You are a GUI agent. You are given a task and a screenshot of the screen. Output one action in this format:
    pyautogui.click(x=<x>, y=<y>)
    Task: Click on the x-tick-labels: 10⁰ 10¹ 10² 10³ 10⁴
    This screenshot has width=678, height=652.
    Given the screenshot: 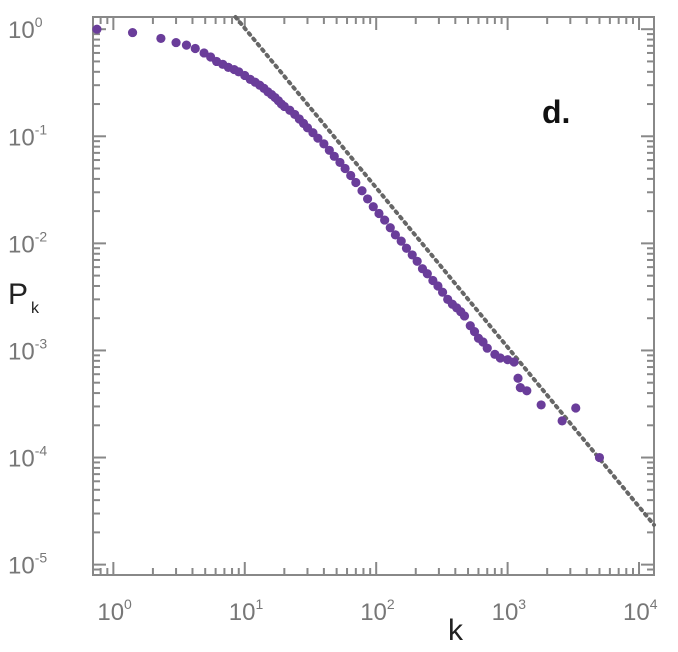 What is the action you would take?
    pyautogui.click(x=377, y=611)
    